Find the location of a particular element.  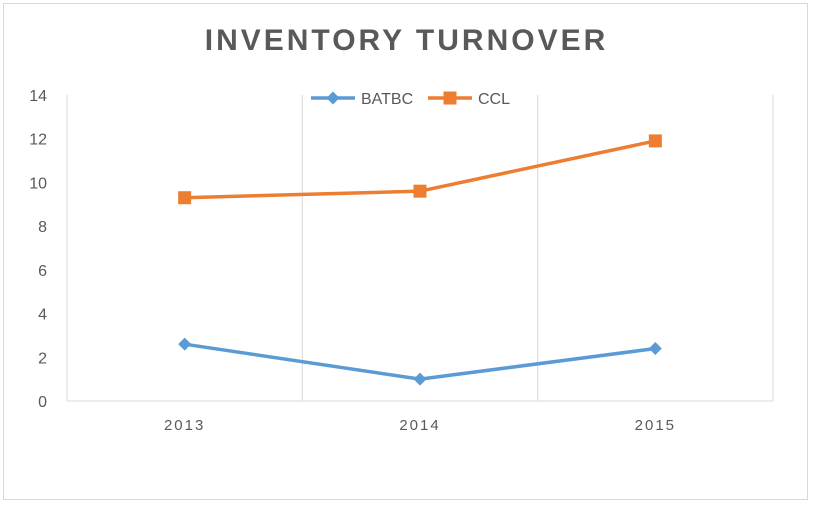

legend: BATBC CCL is located at coordinates (410, 99).